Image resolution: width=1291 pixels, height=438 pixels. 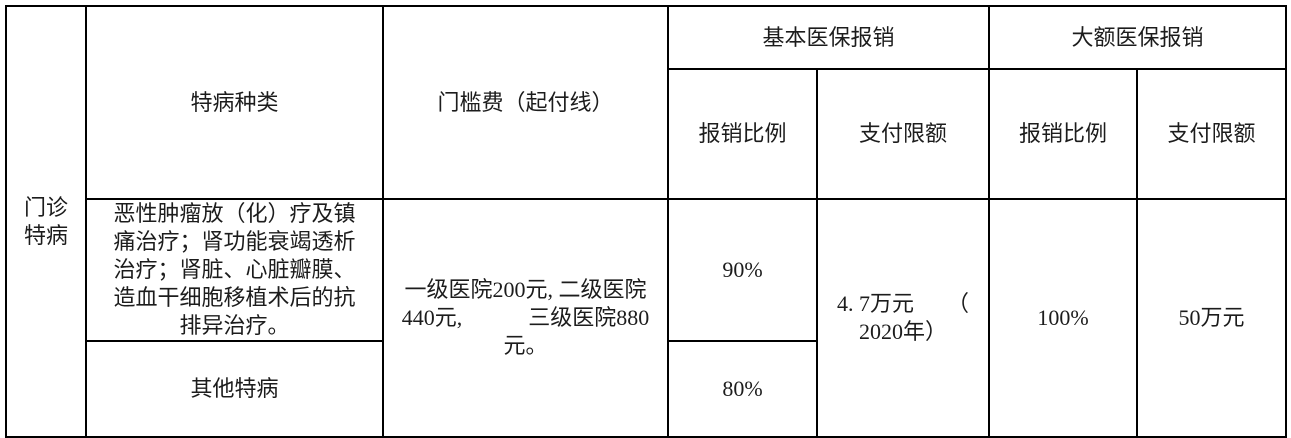 What do you see at coordinates (1212, 134) in the screenshot?
I see `col-header-large-limit: 支付限额` at bounding box center [1212, 134].